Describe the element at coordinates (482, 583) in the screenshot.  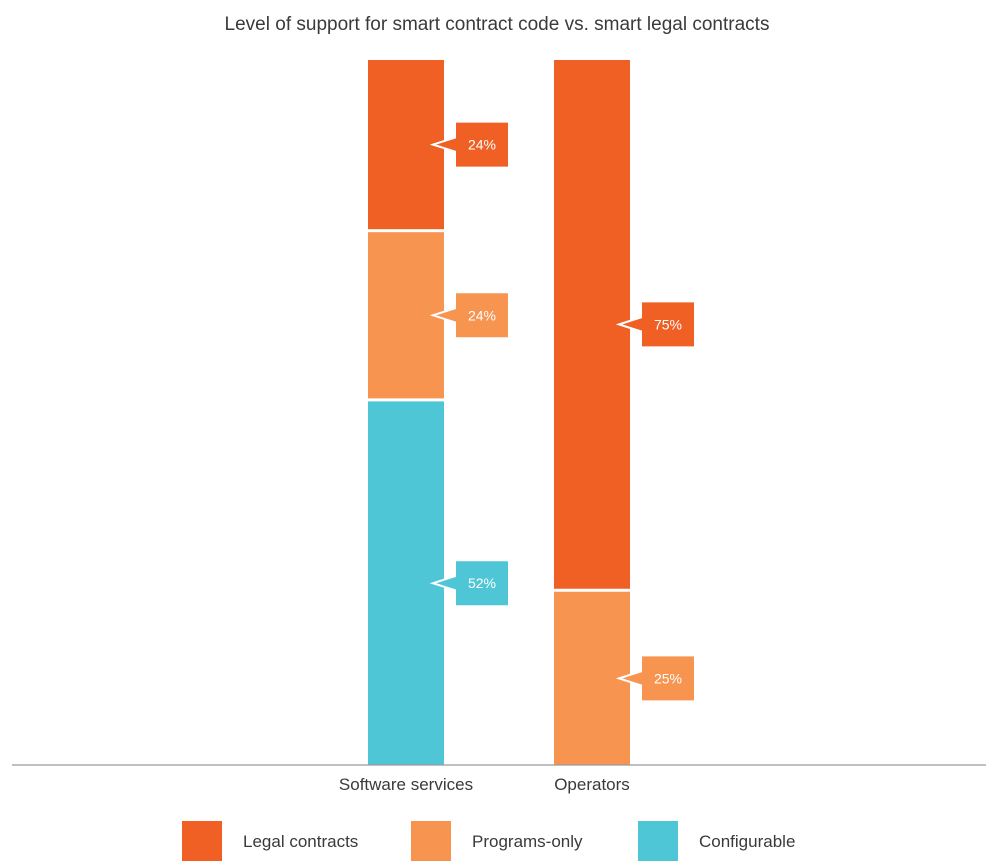
I see `data-label-text: 52%` at that location.